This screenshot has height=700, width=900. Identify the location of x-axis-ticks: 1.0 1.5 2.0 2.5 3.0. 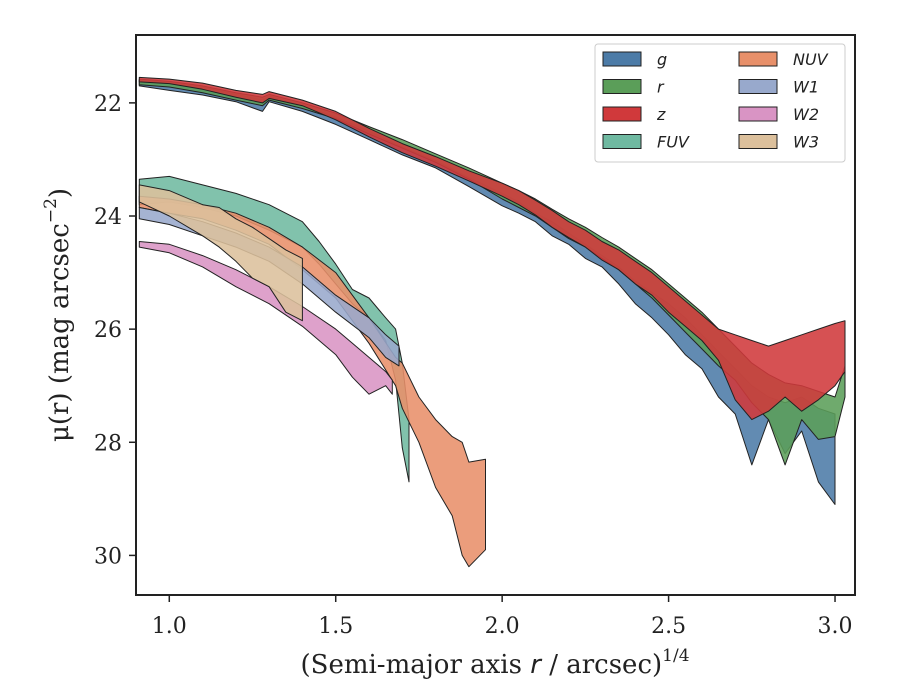
(502, 617).